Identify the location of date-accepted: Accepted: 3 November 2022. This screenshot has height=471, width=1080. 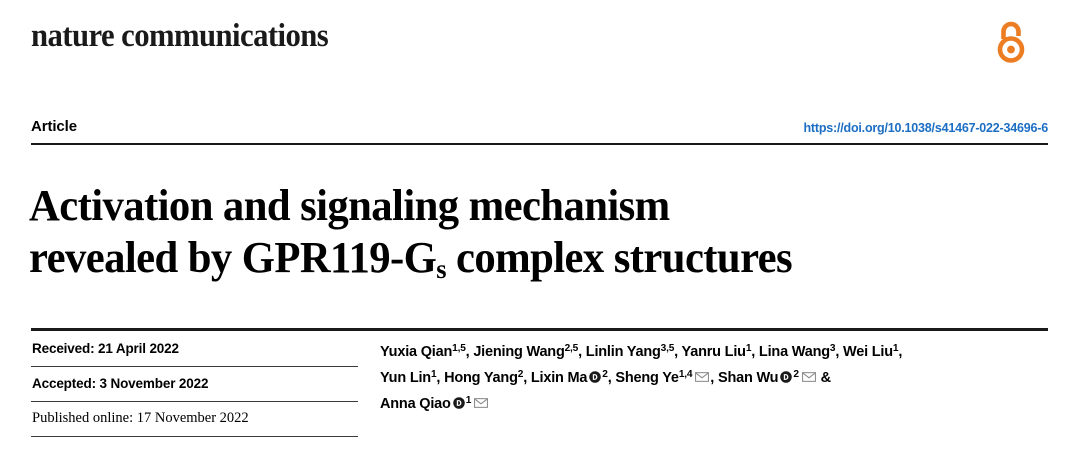
(194, 384).